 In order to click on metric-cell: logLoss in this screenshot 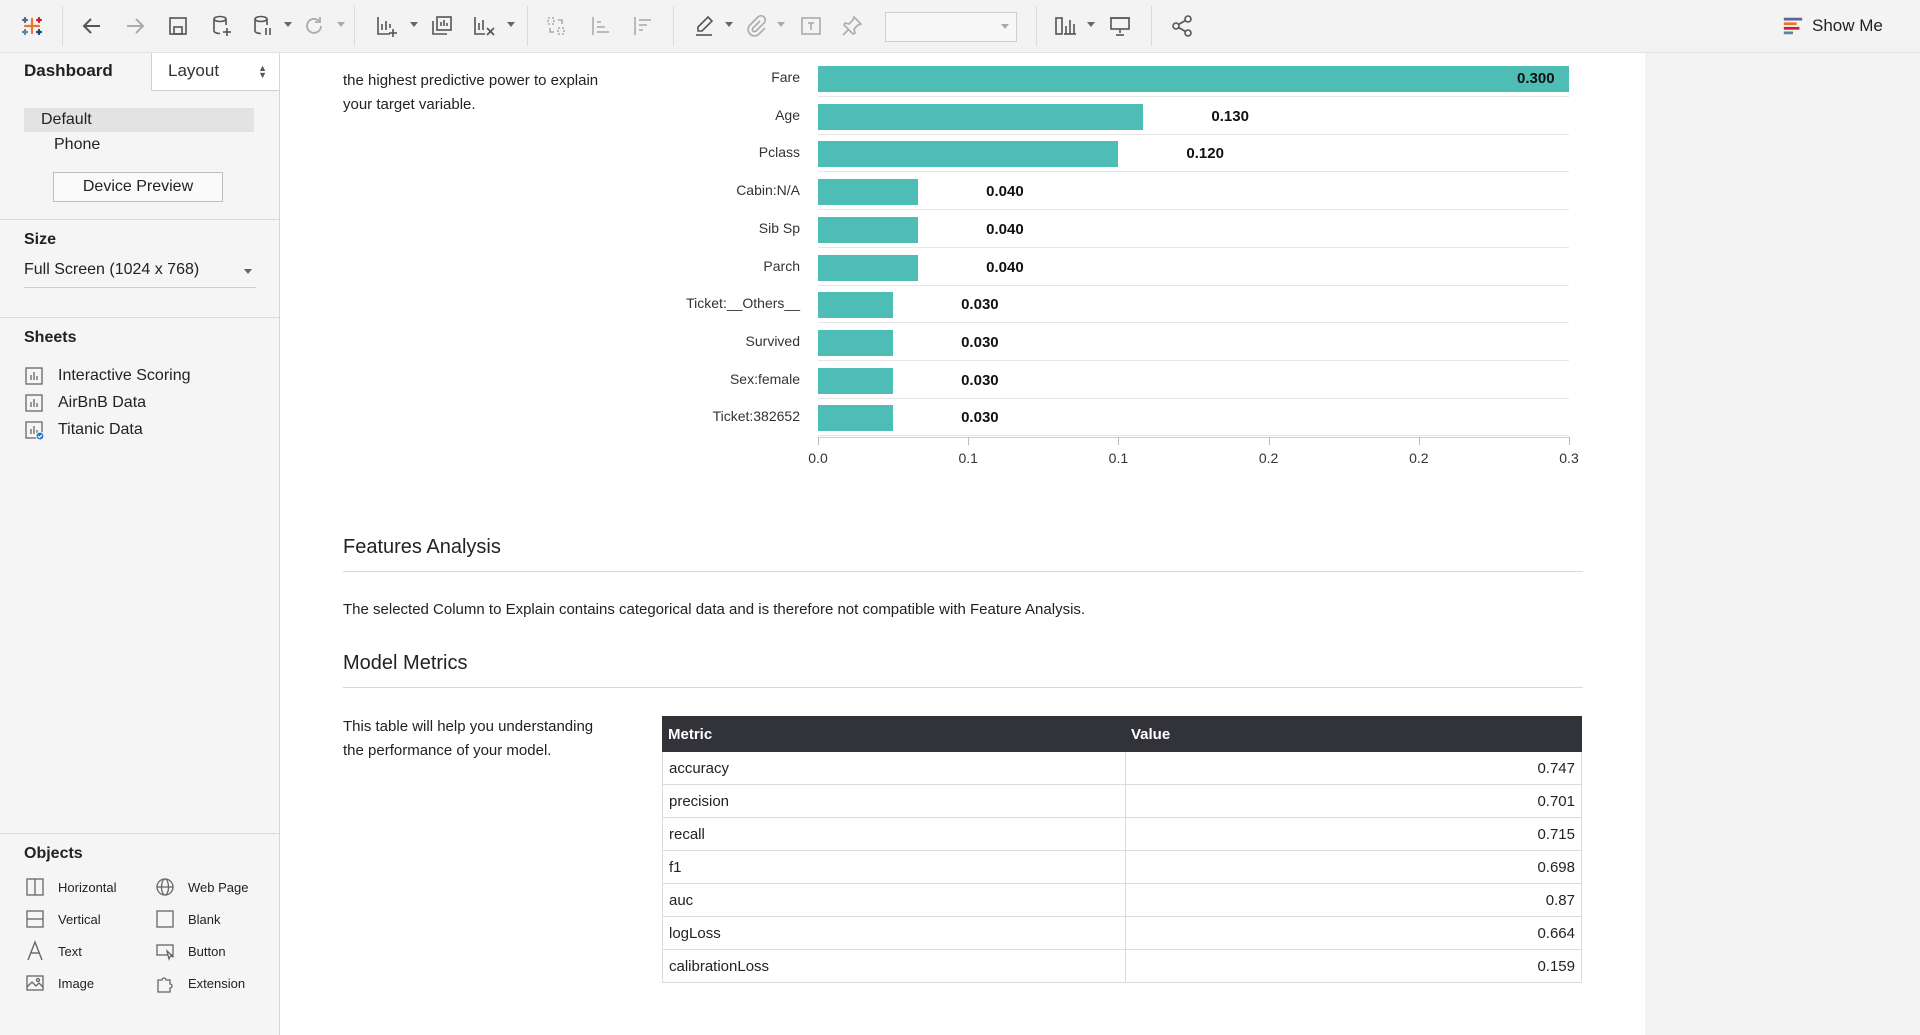, I will do `click(894, 933)`.